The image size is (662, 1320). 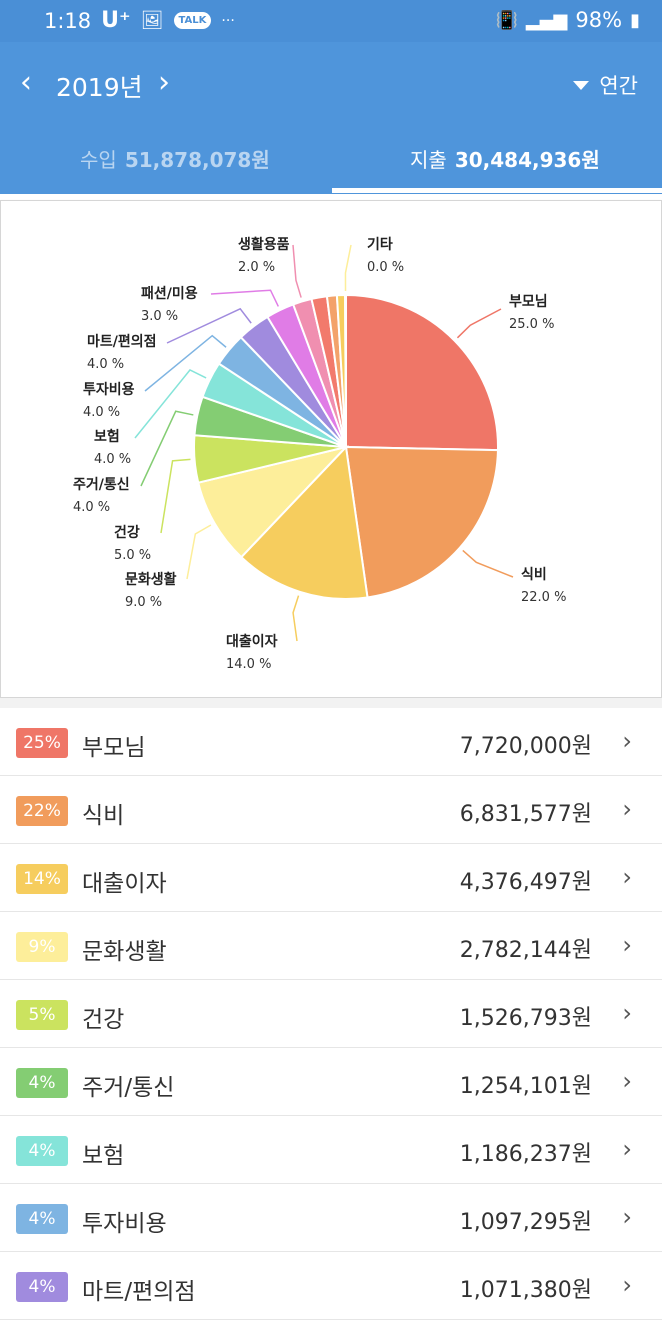 What do you see at coordinates (543, 597) in the screenshot?
I see `slice-percent-label: 22.0 %` at bounding box center [543, 597].